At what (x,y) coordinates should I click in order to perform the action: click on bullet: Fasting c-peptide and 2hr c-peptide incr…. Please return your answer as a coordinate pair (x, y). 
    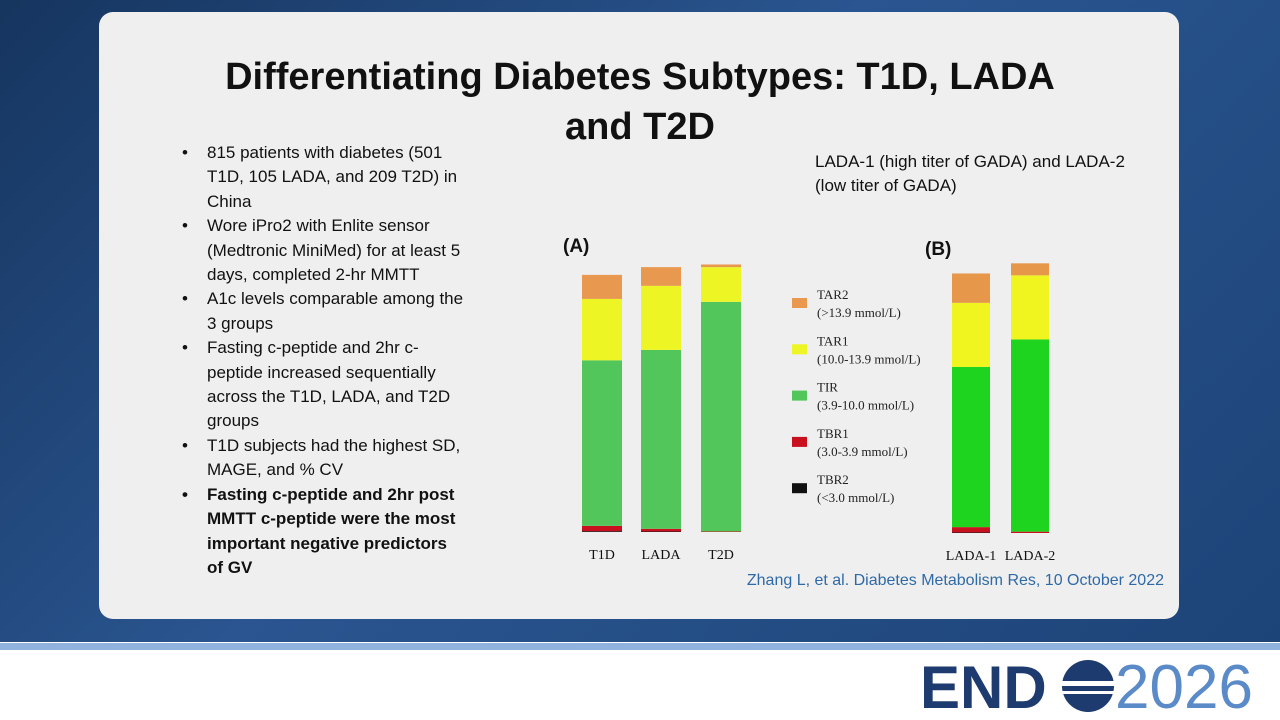
    Looking at the image, I should click on (324, 385).